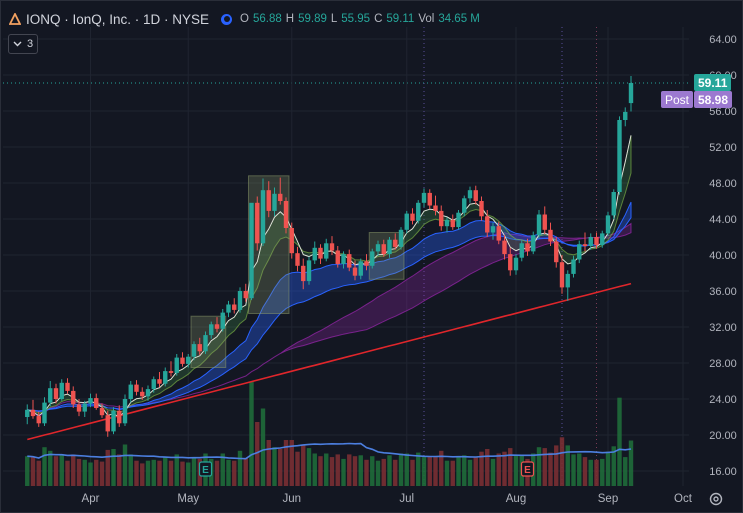 This screenshot has height=513, width=743. Describe the element at coordinates (227, 19) in the screenshot. I see `market-session-icon` at that location.